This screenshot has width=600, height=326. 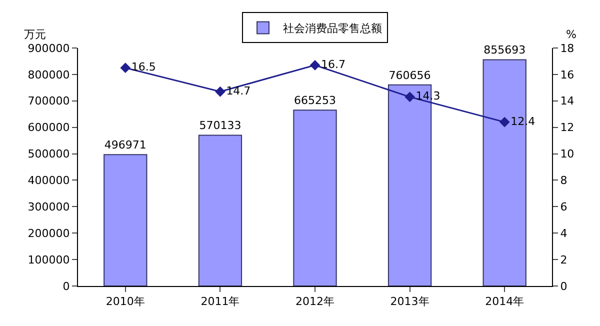 What do you see at coordinates (564, 207) in the screenshot?
I see `y2-tick-label: 6` at bounding box center [564, 207].